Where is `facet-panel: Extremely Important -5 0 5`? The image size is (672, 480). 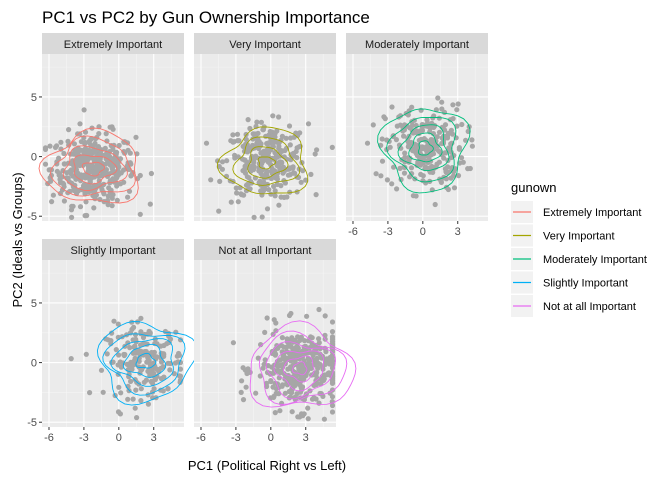
facet-panel: Extremely Important -5 0 5 is located at coordinates (105, 128).